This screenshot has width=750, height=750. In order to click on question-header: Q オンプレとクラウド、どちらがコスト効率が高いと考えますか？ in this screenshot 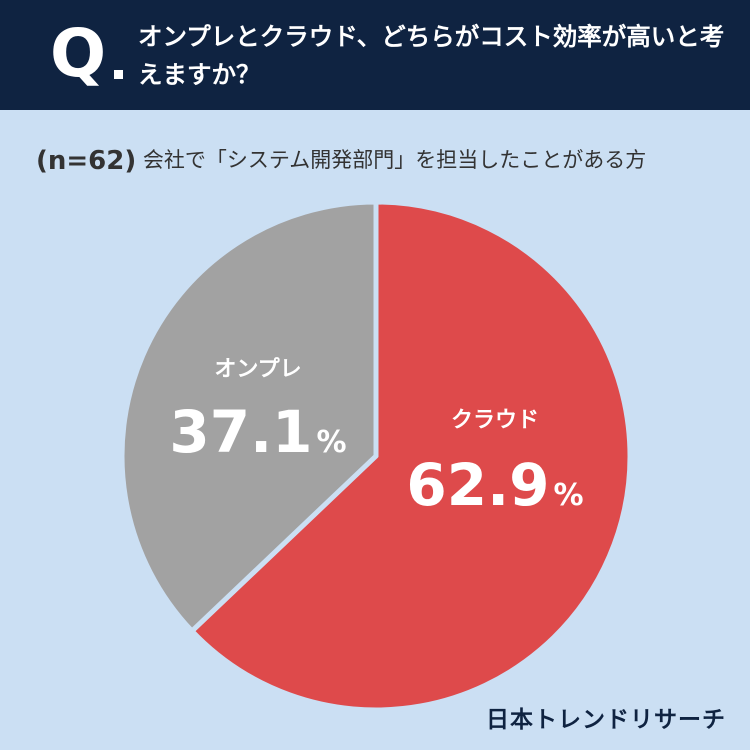, I will do `click(375, 55)`.